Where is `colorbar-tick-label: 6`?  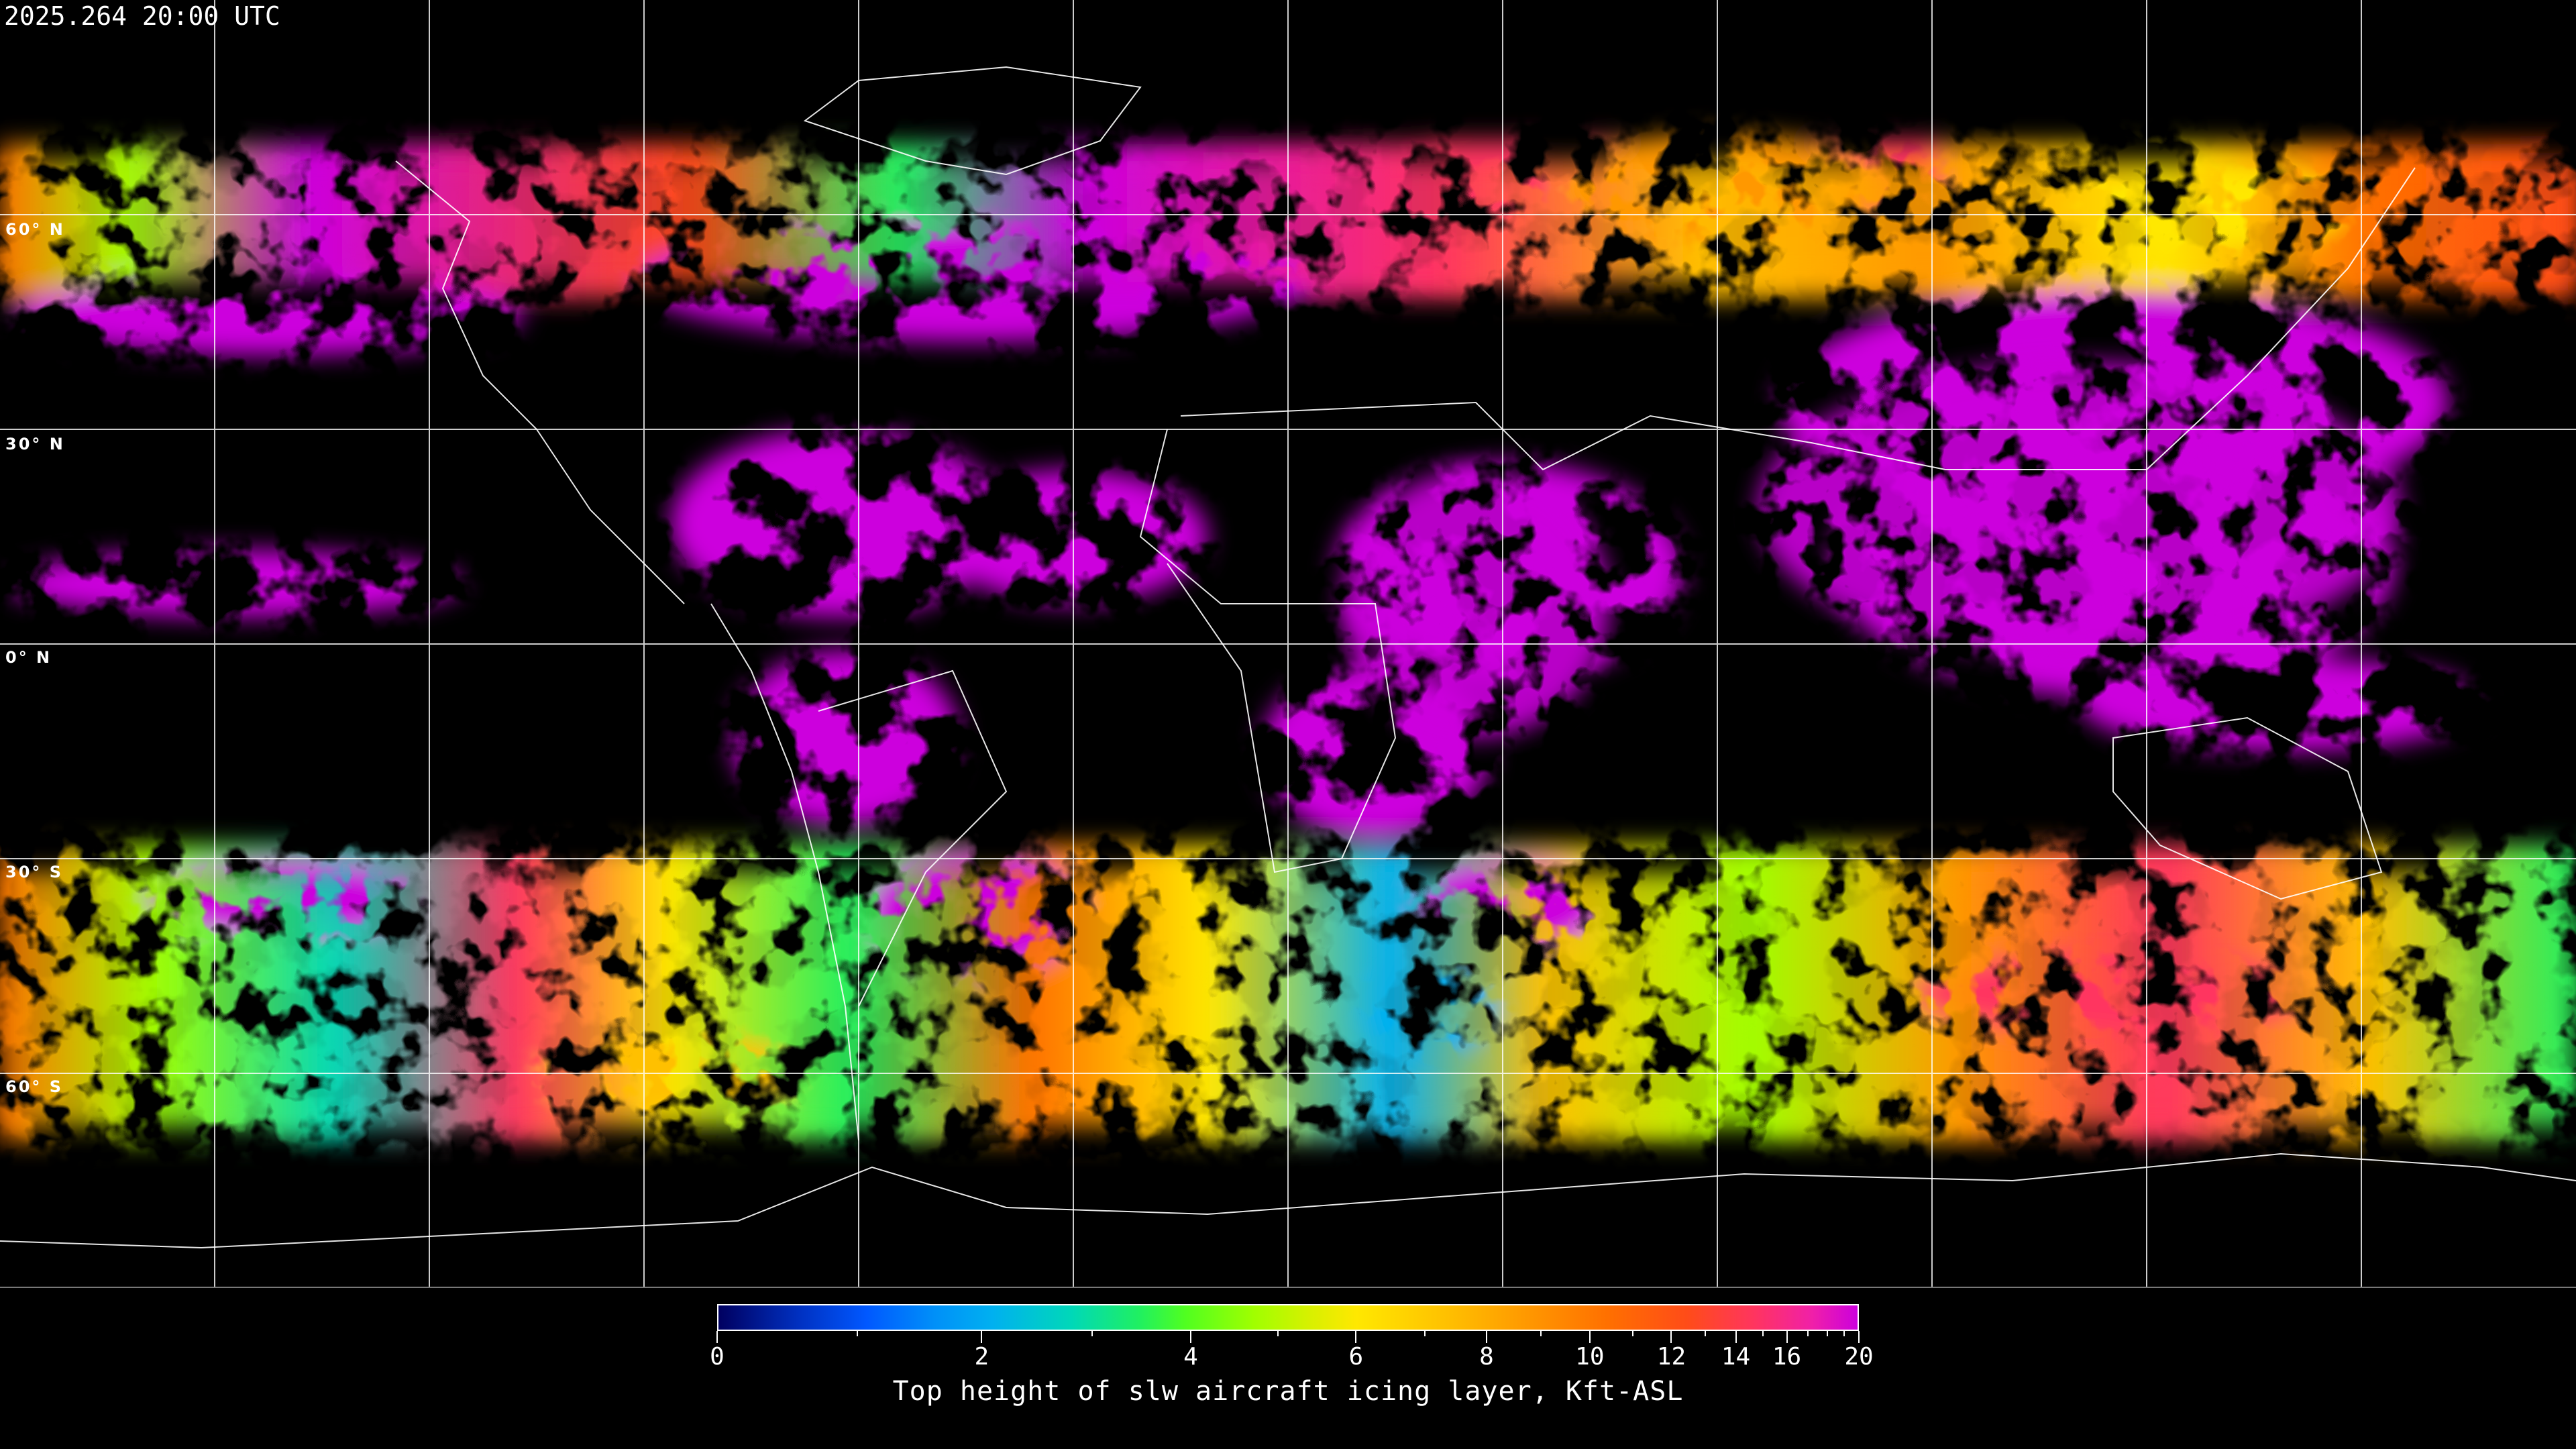
colorbar-tick-label: 6 is located at coordinates (1356, 1357).